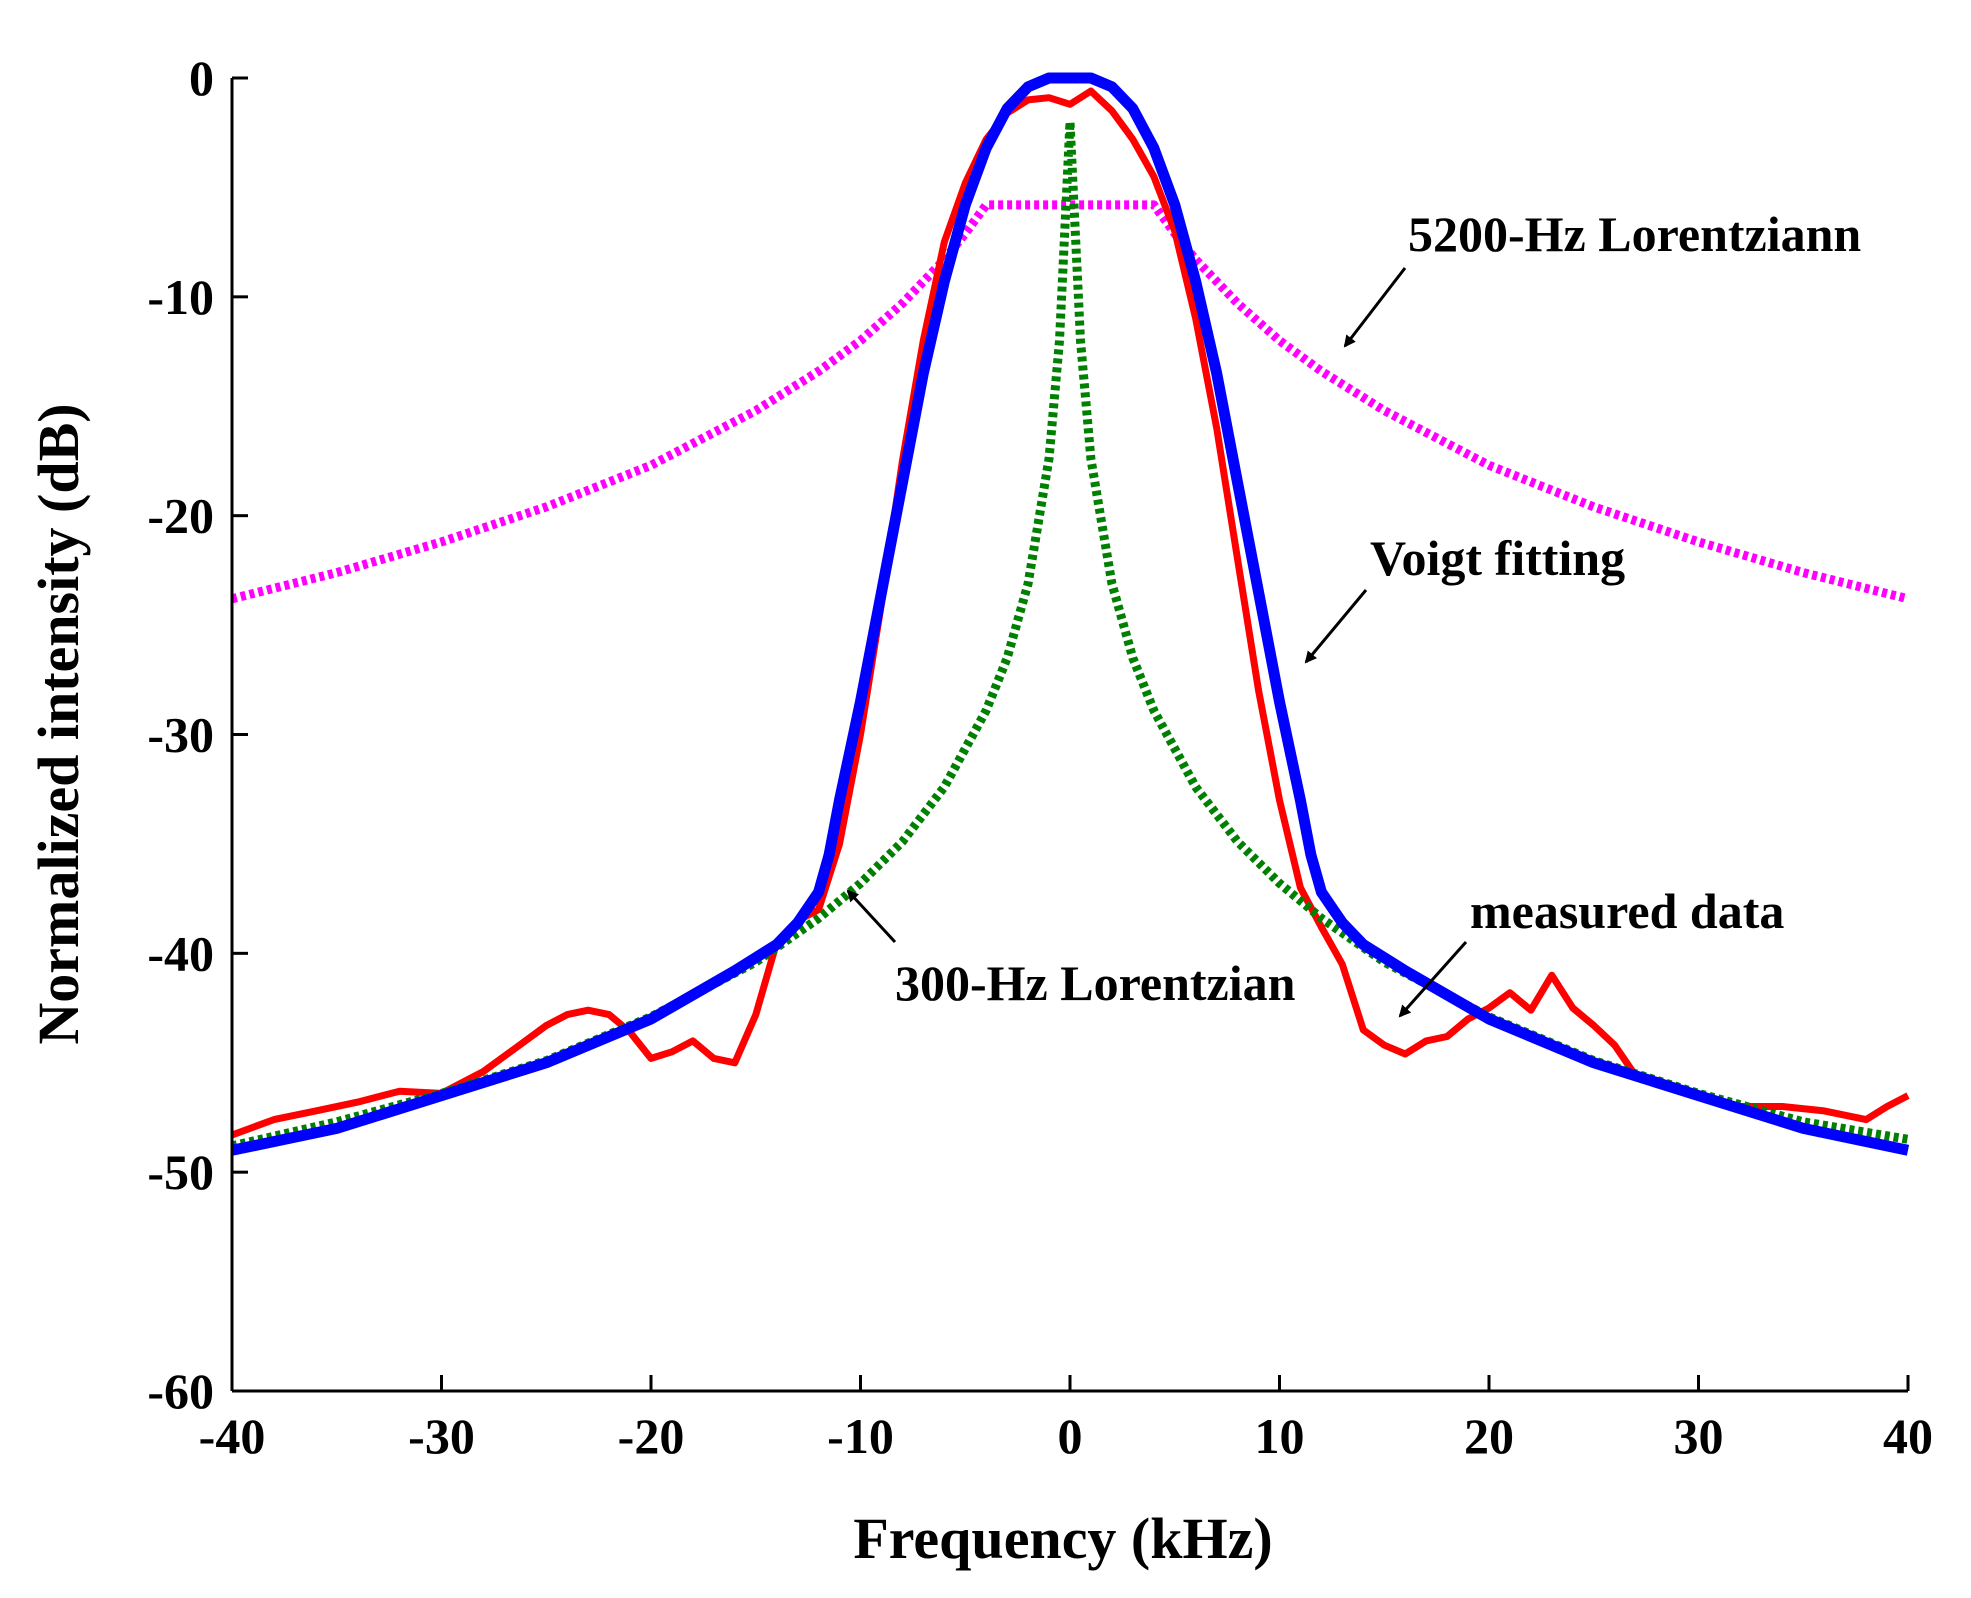 The height and width of the screenshot is (1598, 1971). Describe the element at coordinates (1433, 979) in the screenshot. I see `arrow-measured-data` at that location.